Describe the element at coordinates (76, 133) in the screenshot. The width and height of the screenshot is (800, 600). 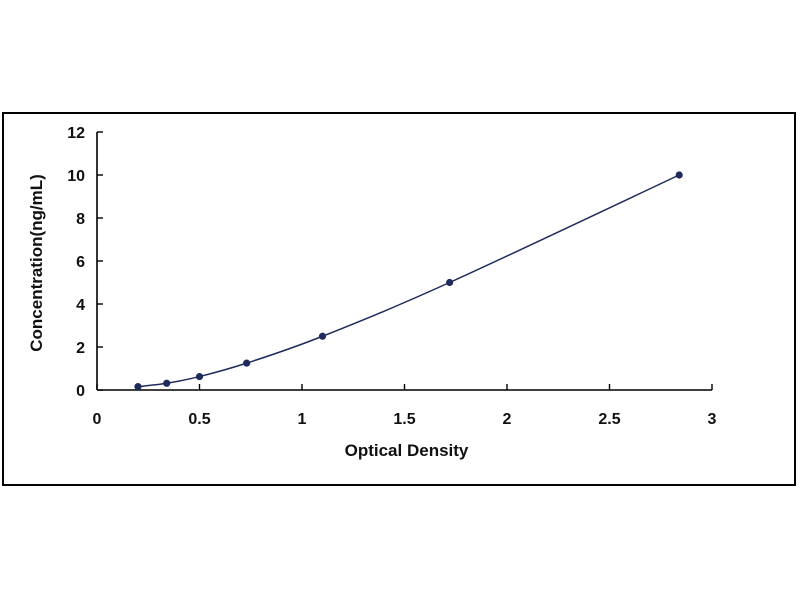
I see `y-tick-label: 12` at that location.